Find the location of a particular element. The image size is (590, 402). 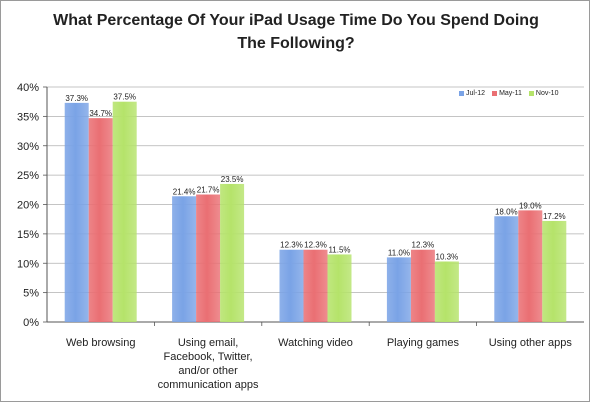

data-label: 17.2% is located at coordinates (554, 216).